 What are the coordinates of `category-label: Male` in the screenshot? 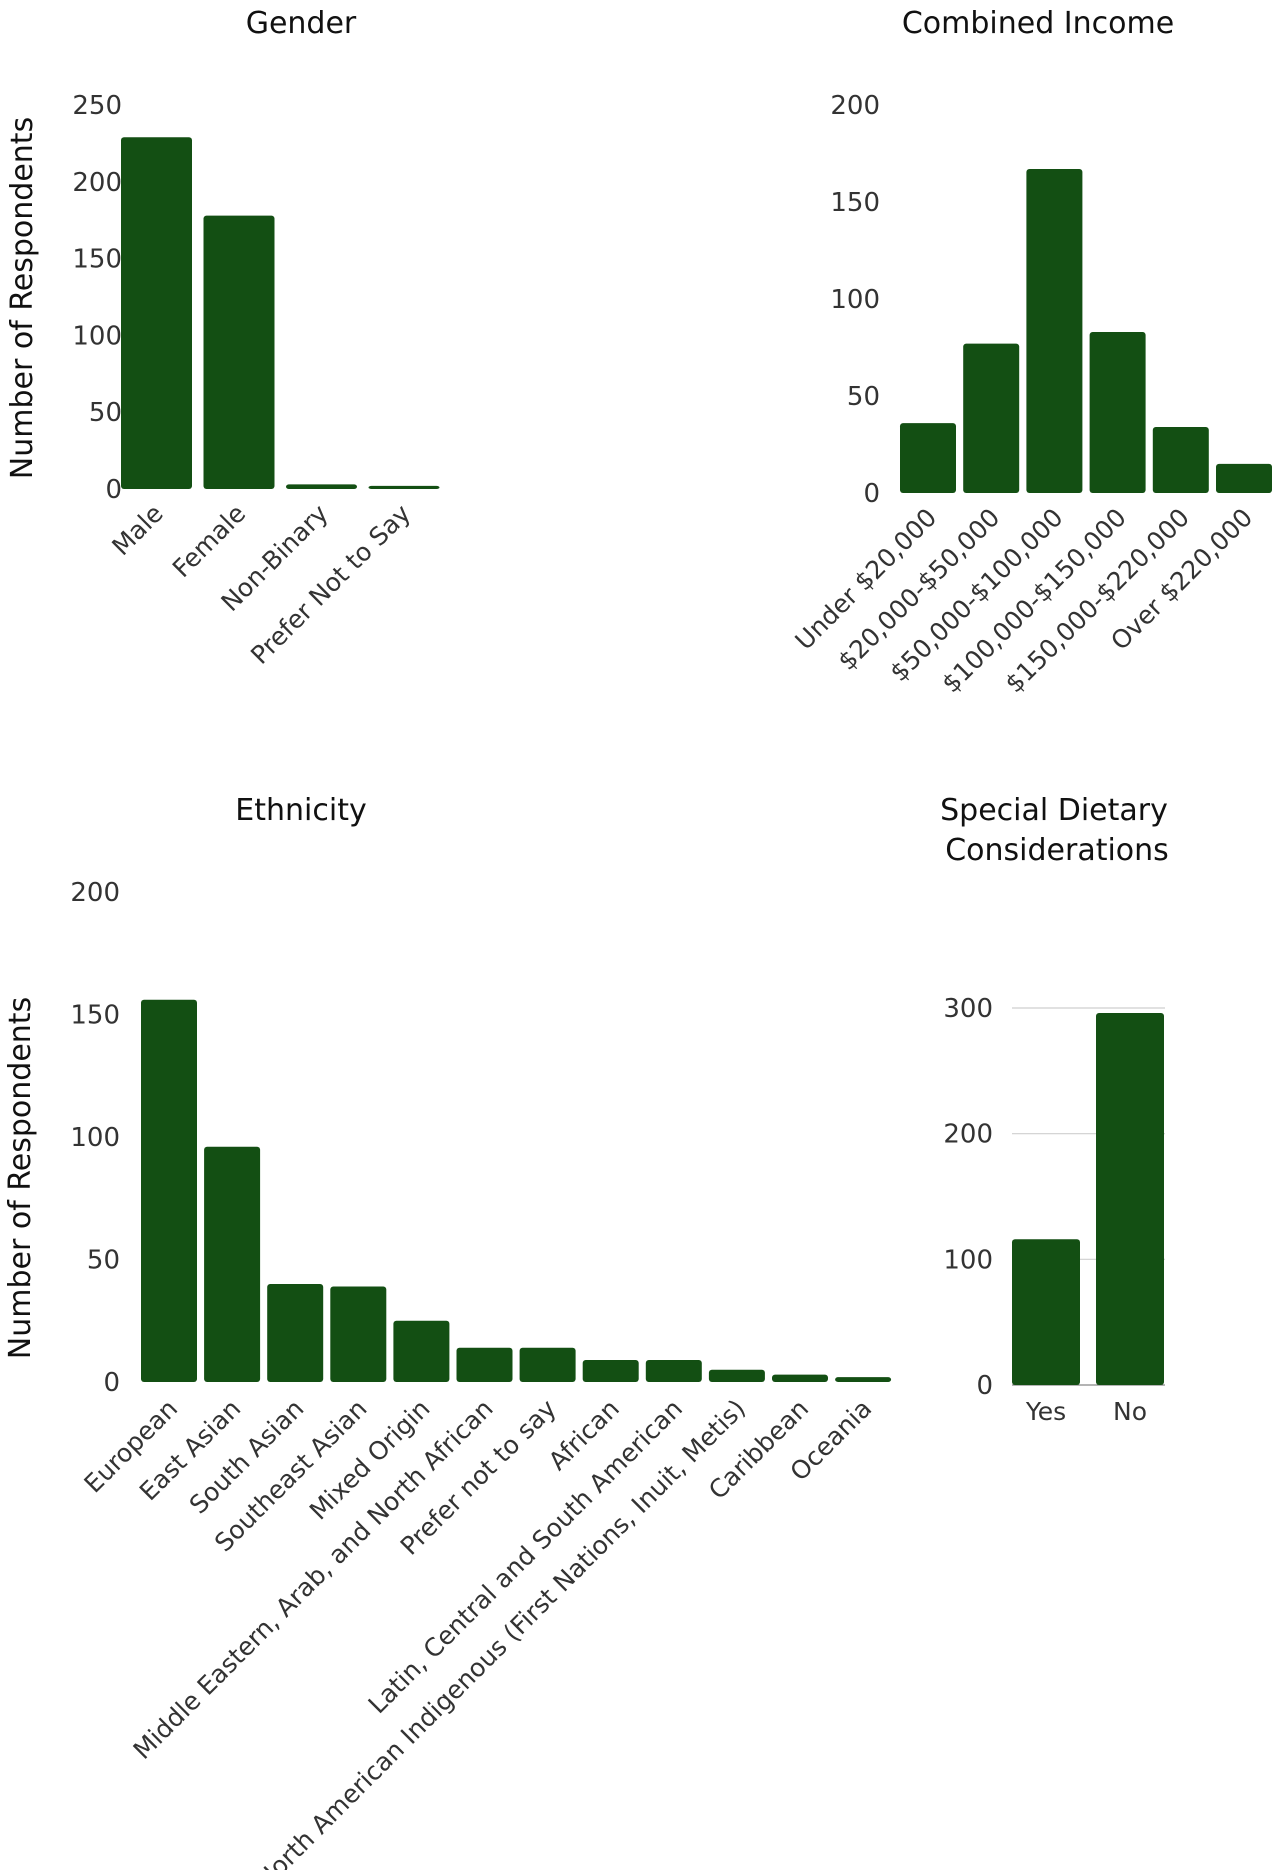 It's located at (137, 530).